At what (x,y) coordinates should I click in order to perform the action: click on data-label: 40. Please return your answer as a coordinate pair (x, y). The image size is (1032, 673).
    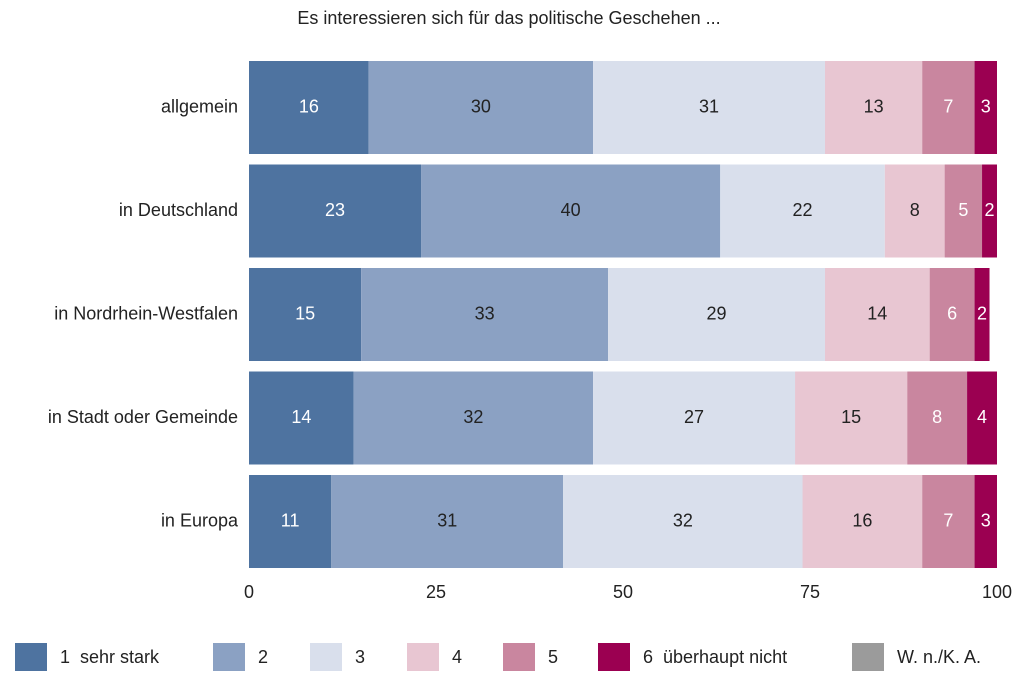
    Looking at the image, I should click on (571, 210).